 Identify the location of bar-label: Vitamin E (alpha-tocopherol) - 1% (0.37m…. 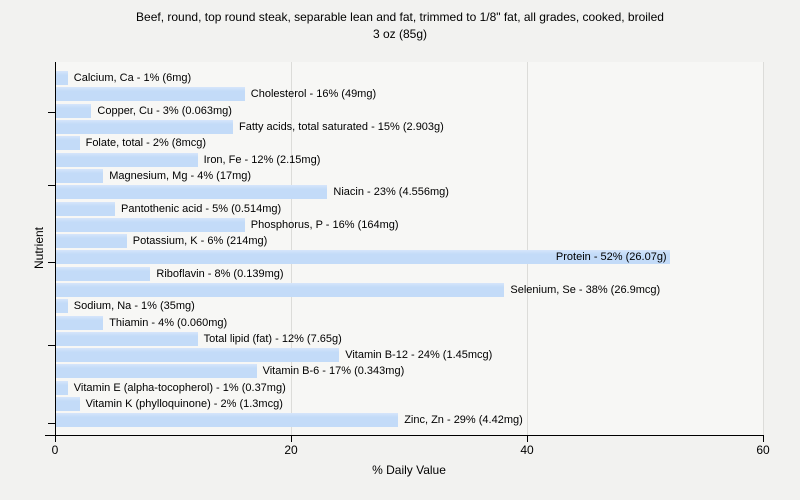
(179, 387).